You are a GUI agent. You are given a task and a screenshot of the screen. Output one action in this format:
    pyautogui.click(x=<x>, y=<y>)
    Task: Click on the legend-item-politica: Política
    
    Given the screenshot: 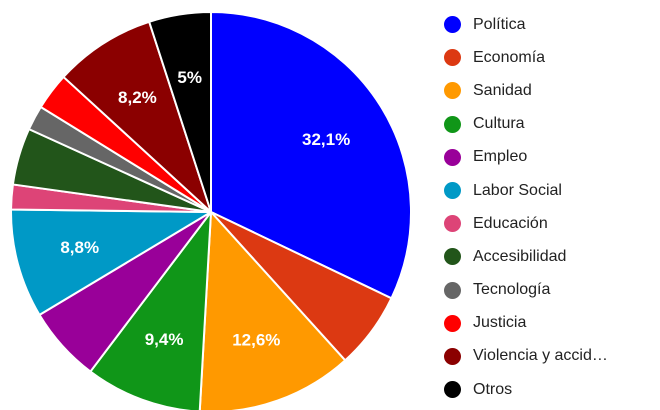 What is the action you would take?
    pyautogui.click(x=526, y=24)
    